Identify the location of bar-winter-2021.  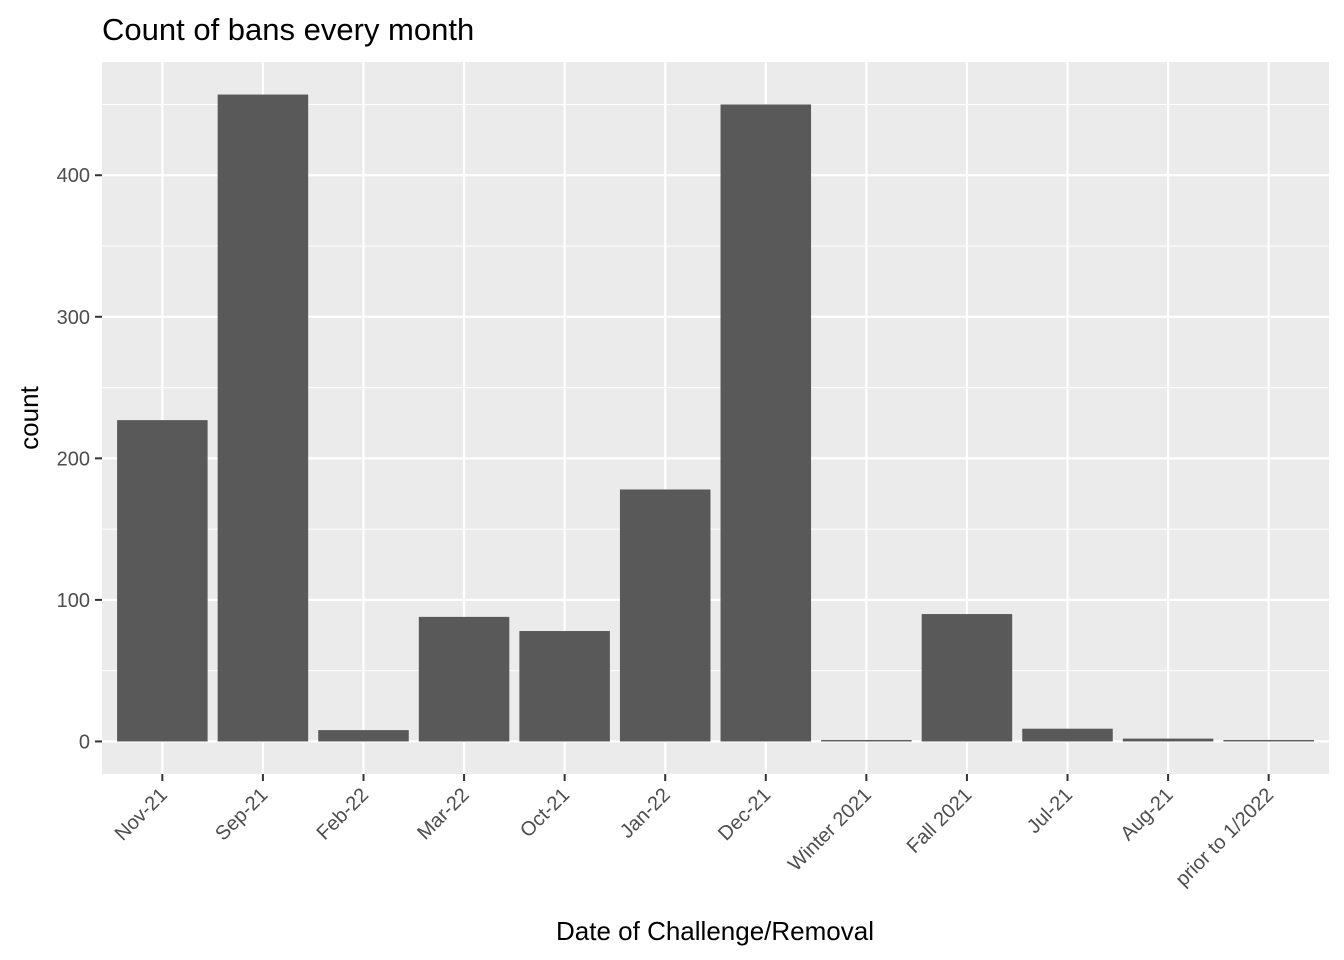
(866, 741).